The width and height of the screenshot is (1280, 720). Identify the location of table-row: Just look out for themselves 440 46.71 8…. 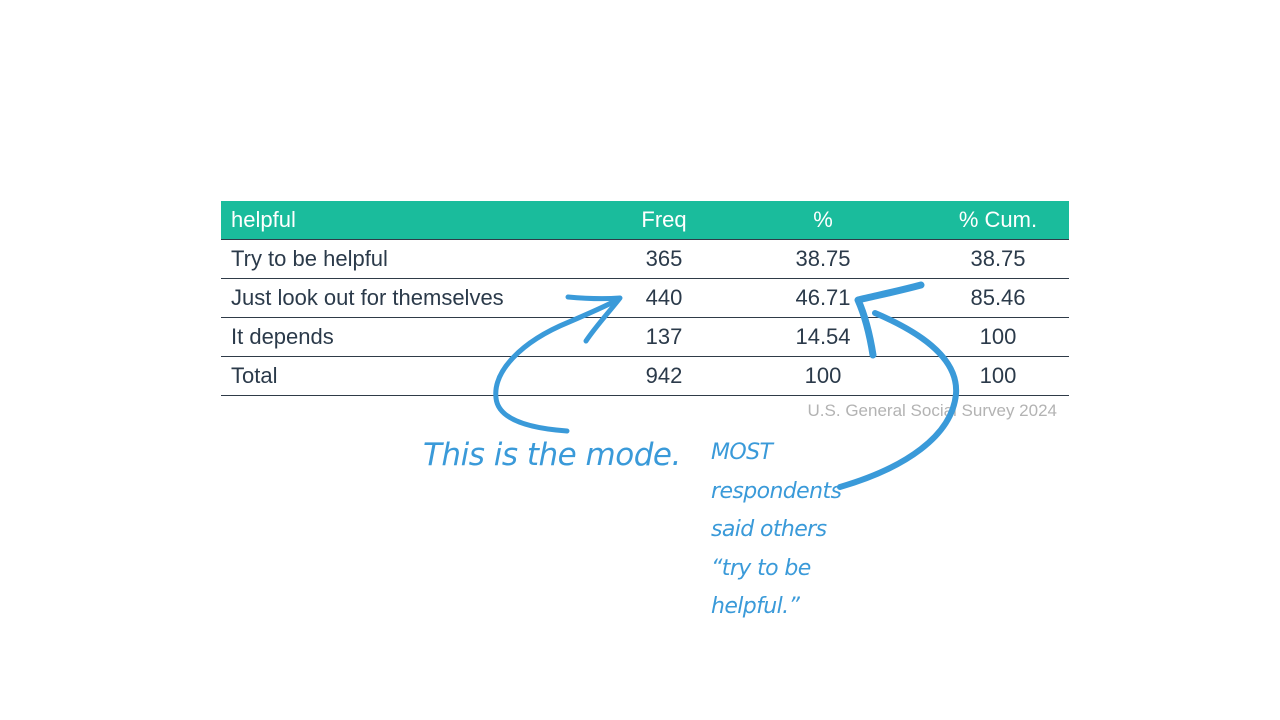
(645, 298).